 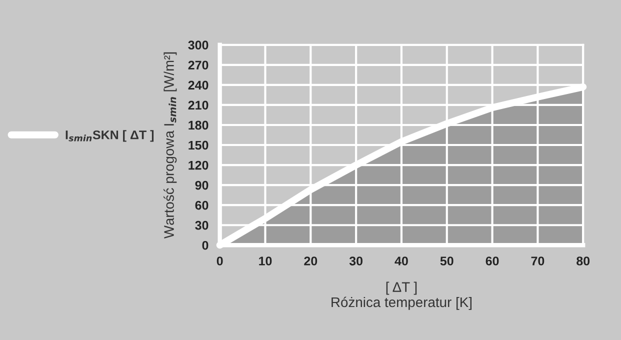 What do you see at coordinates (401, 261) in the screenshot?
I see `x-tick-label: 40` at bounding box center [401, 261].